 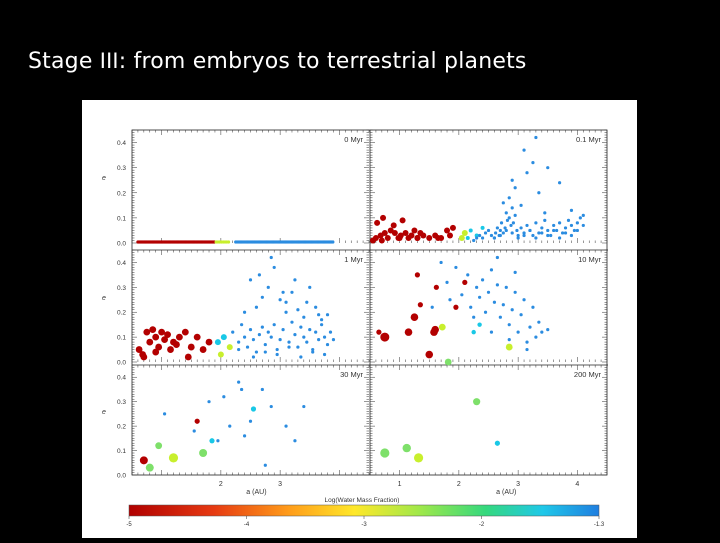 I want to click on slide-title-prefix: Stage, so click(x=64, y=61).